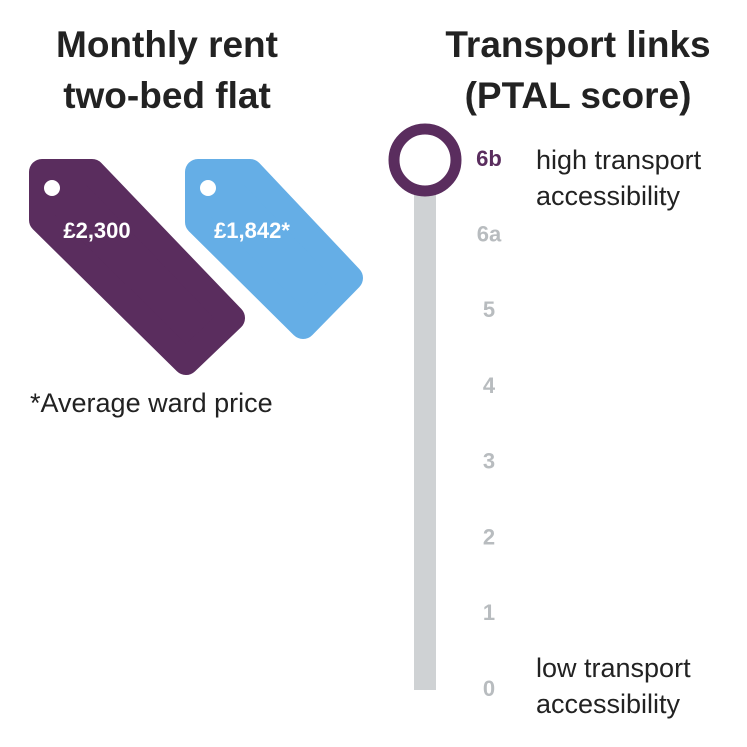  I want to click on ptal-level: 6a, so click(489, 234).